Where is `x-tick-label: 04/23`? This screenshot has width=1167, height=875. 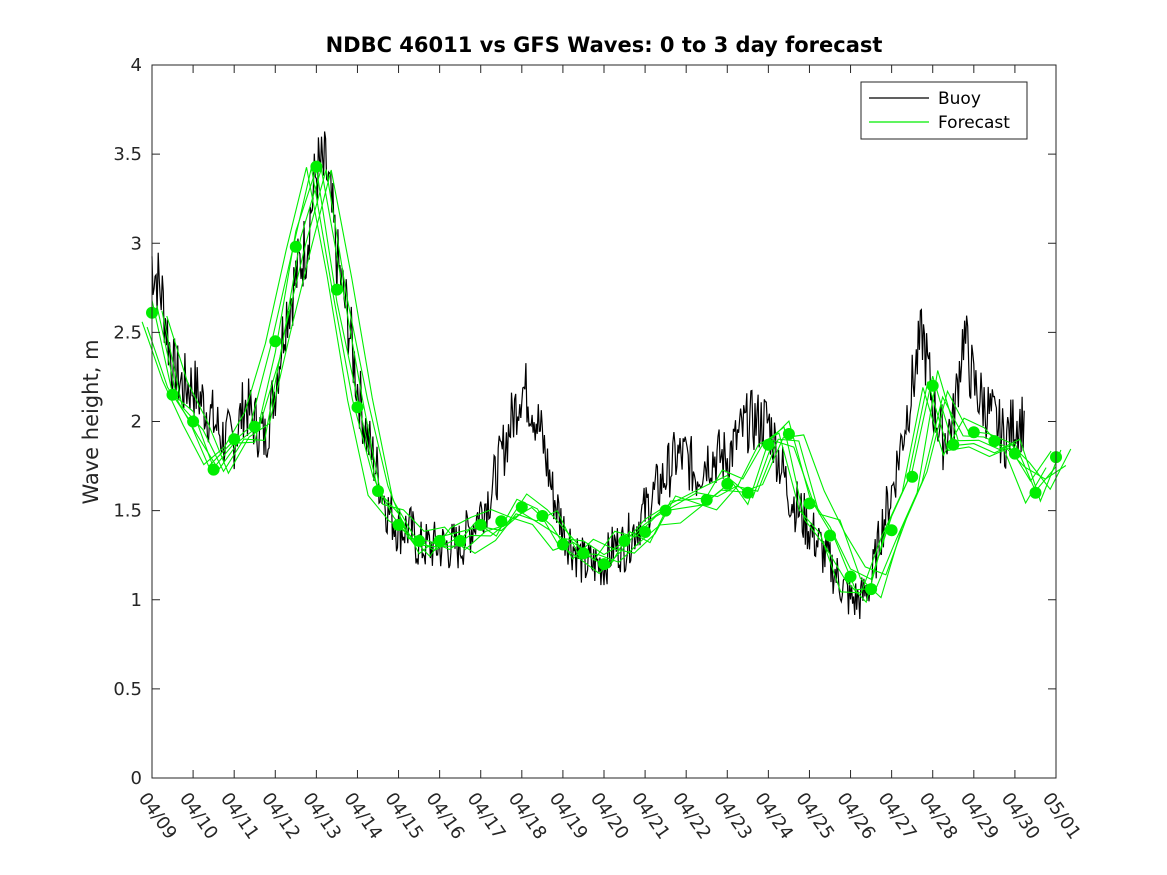 x-tick-label: 04/23 is located at coordinates (732, 816).